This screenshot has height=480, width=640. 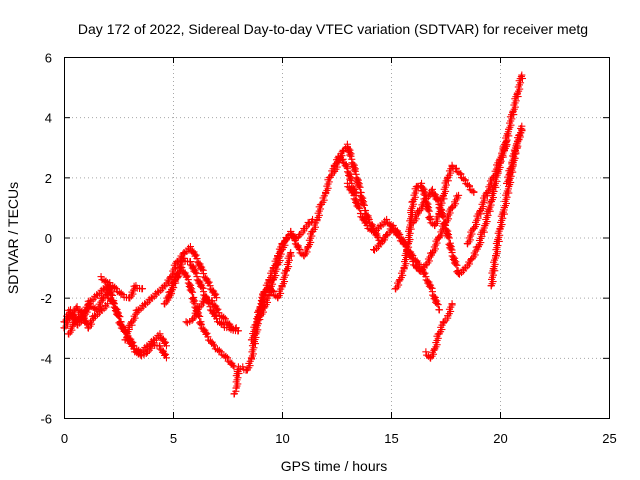 I want to click on x-tick-label: 10, so click(x=282, y=438).